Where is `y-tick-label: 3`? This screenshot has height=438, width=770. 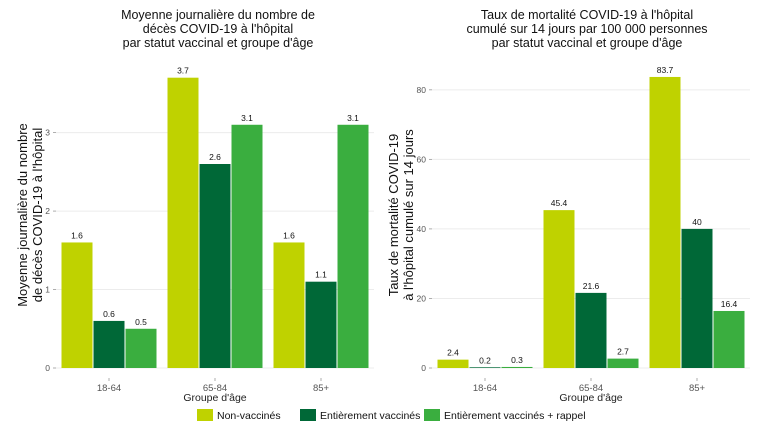
y-tick-label: 3 is located at coordinates (47, 133).